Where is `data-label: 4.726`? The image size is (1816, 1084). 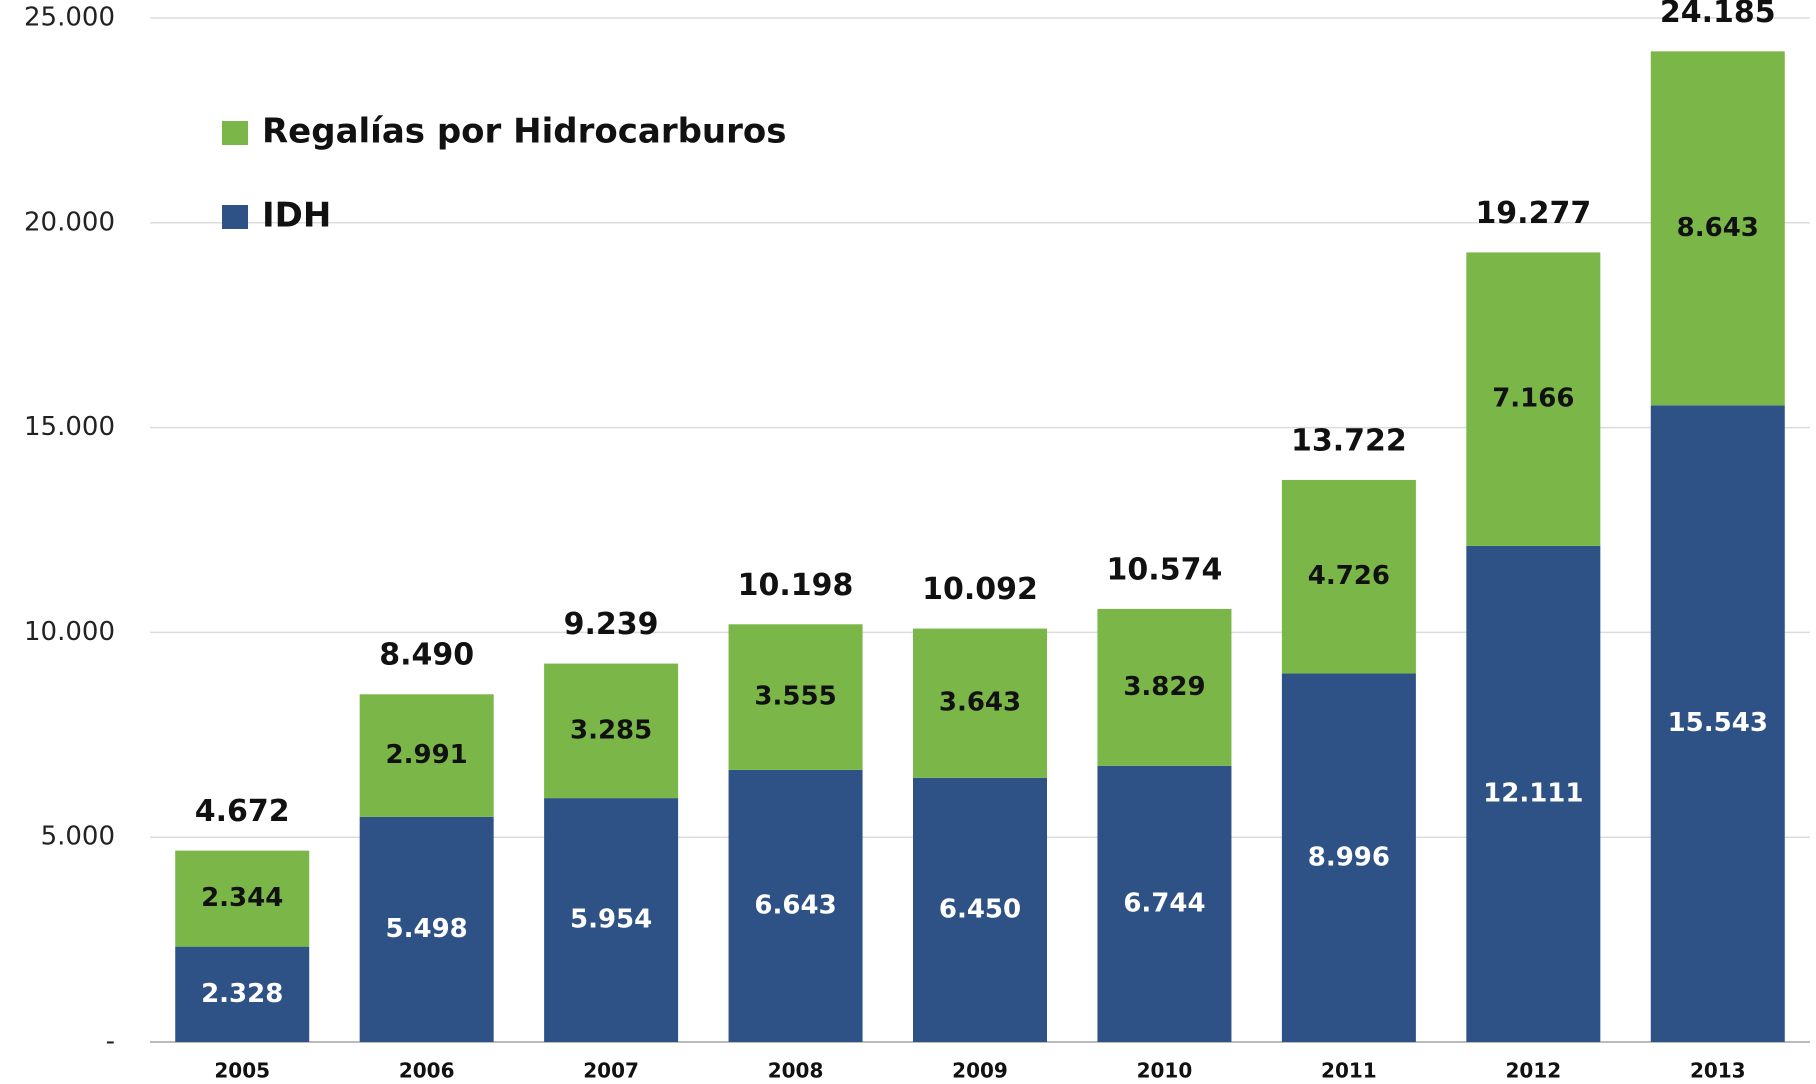
data-label: 4.726 is located at coordinates (1349, 576).